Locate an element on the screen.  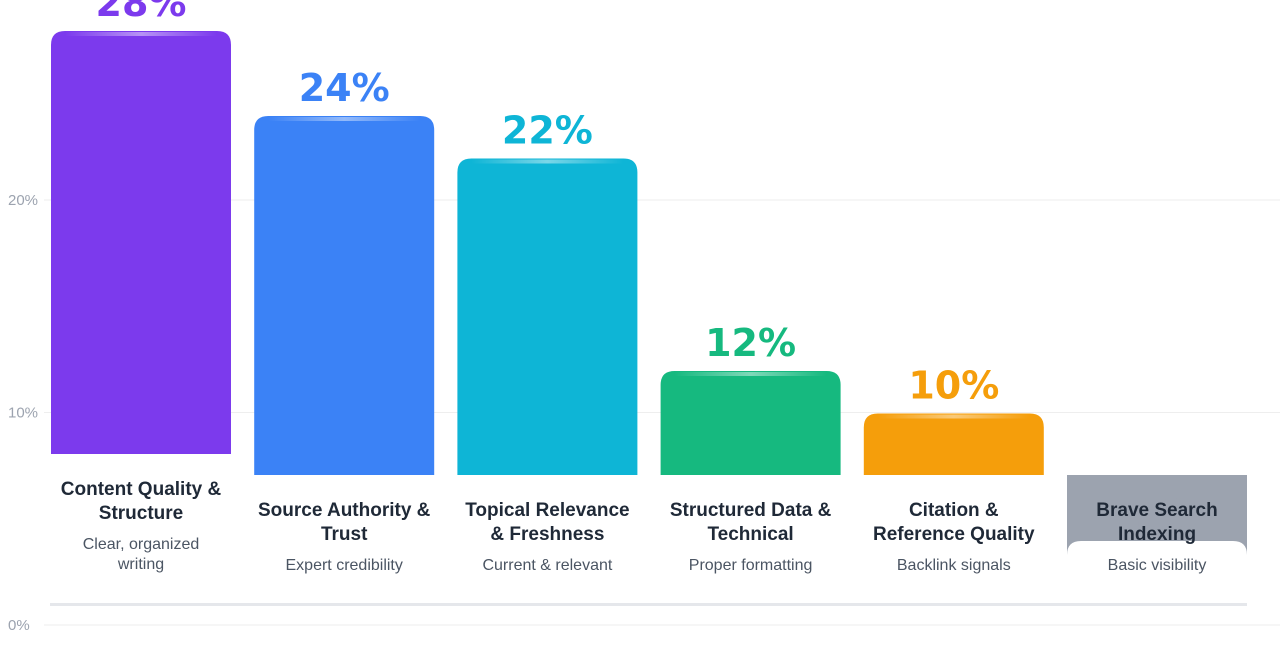
y-tick-label: 0% is located at coordinates (19, 625).